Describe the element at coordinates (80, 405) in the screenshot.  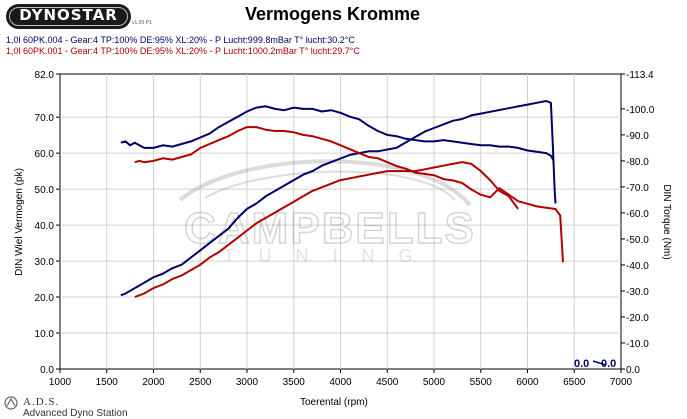
I see `footer: A.D.S. Advanced Dyno Station` at that location.